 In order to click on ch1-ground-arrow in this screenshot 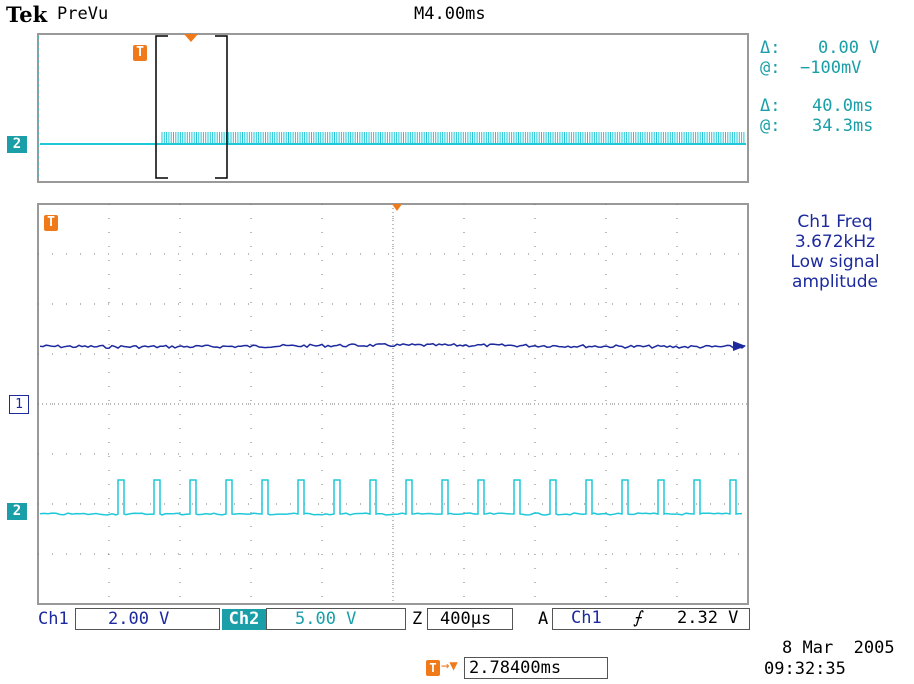, I will do `click(739, 346)`.